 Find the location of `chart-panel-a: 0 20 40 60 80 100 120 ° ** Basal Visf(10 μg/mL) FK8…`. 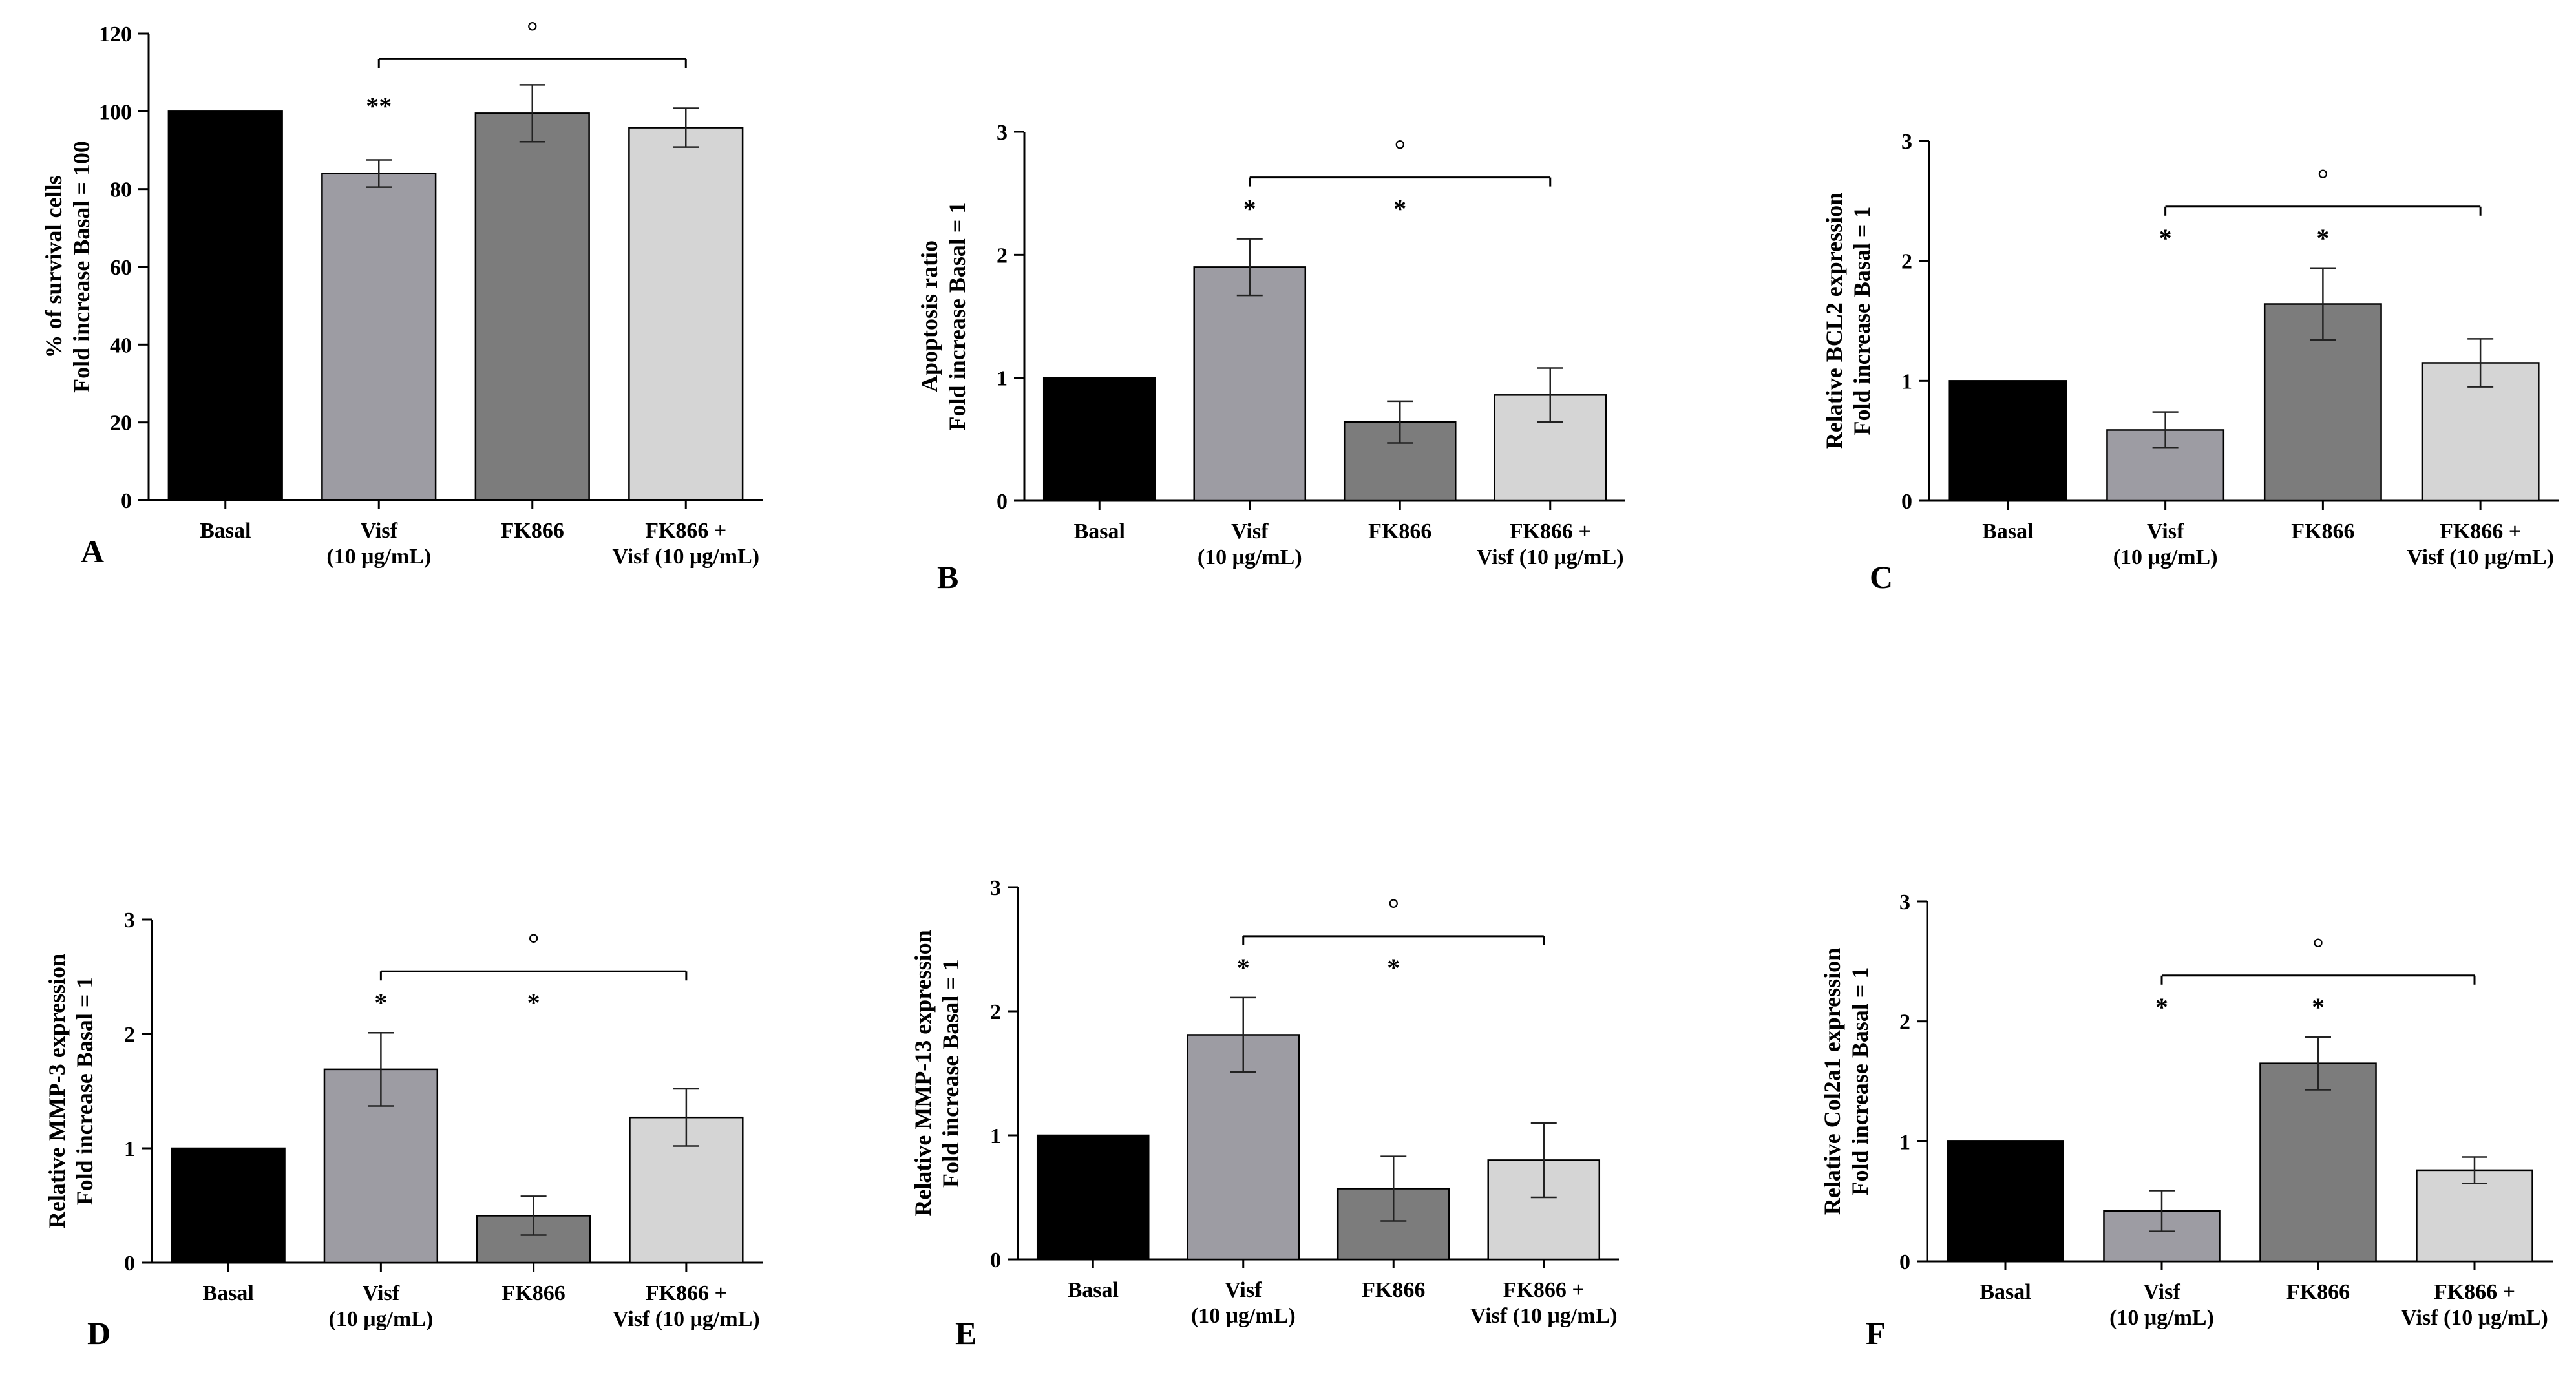

chart-panel-a: 0 20 40 60 80 100 120 ° ** Basal Visf(10 μg/mL) FK8… is located at coordinates (402, 292).